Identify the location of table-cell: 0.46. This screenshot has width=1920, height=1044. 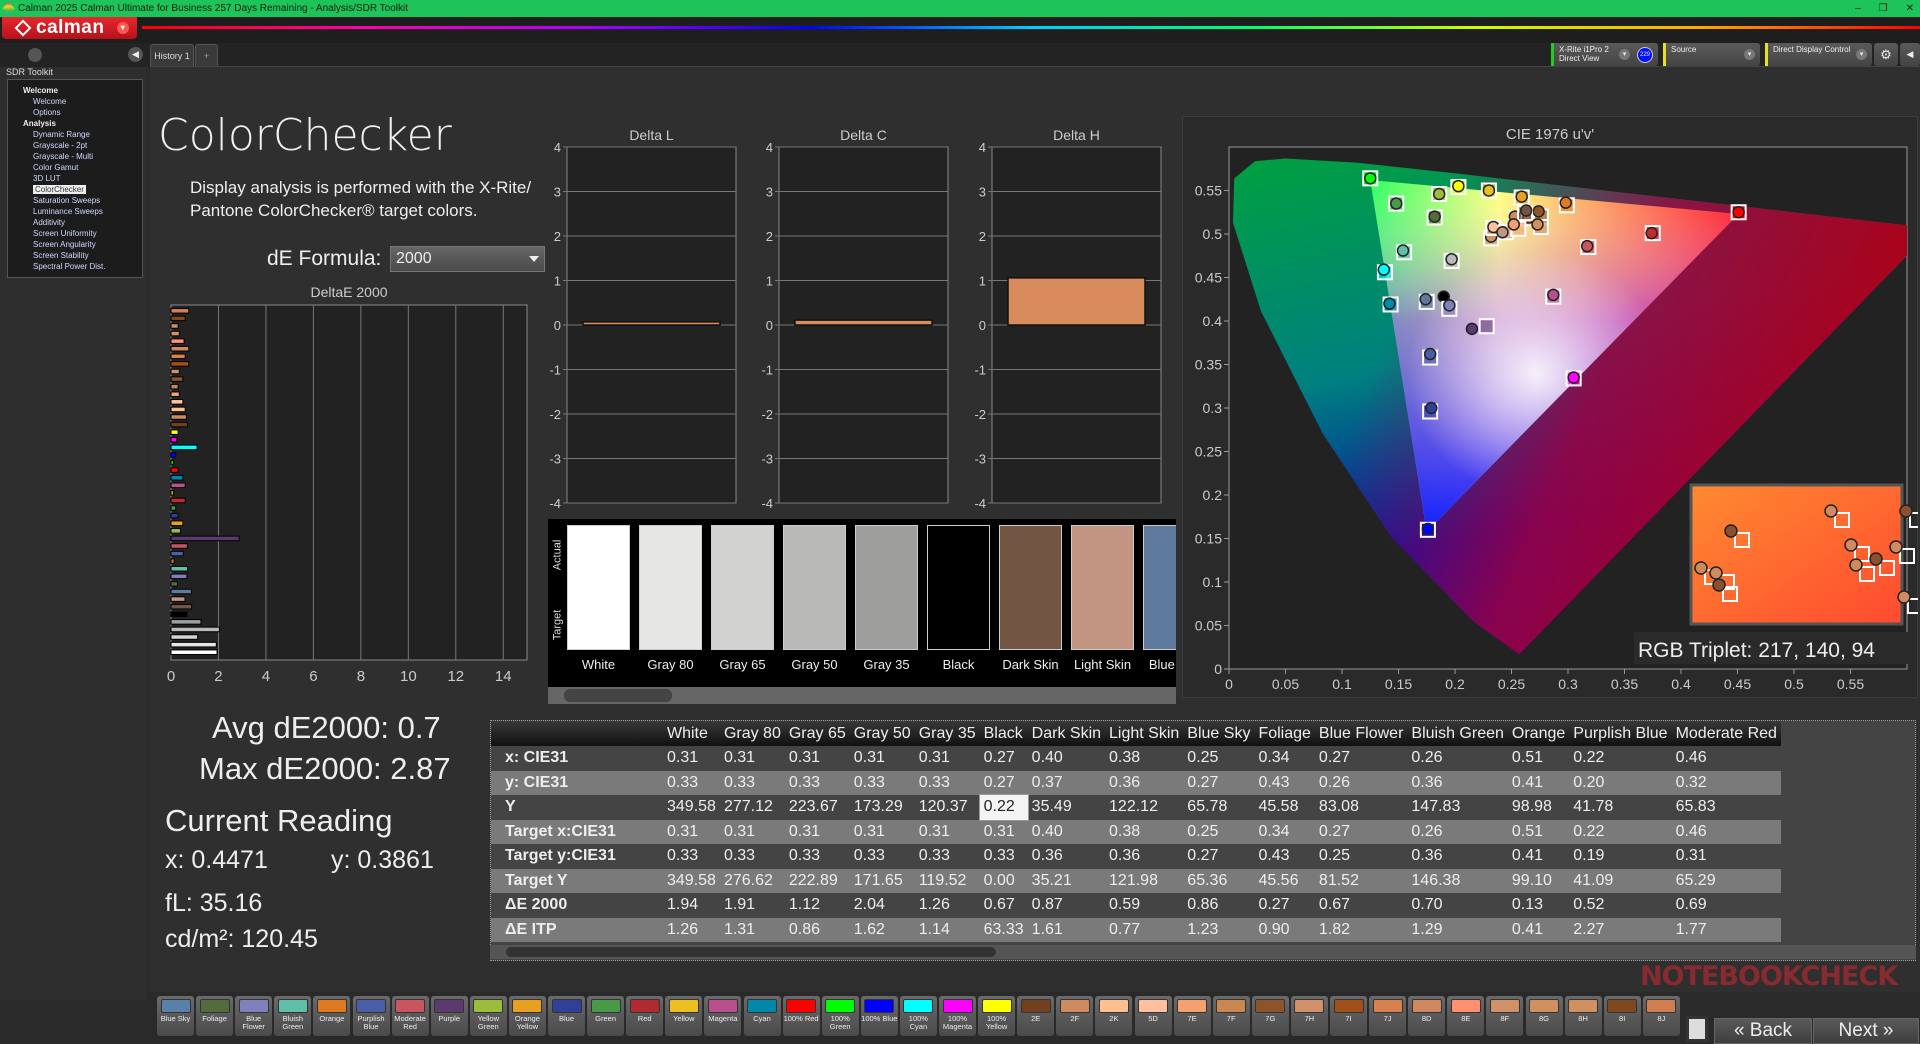
(1726, 831).